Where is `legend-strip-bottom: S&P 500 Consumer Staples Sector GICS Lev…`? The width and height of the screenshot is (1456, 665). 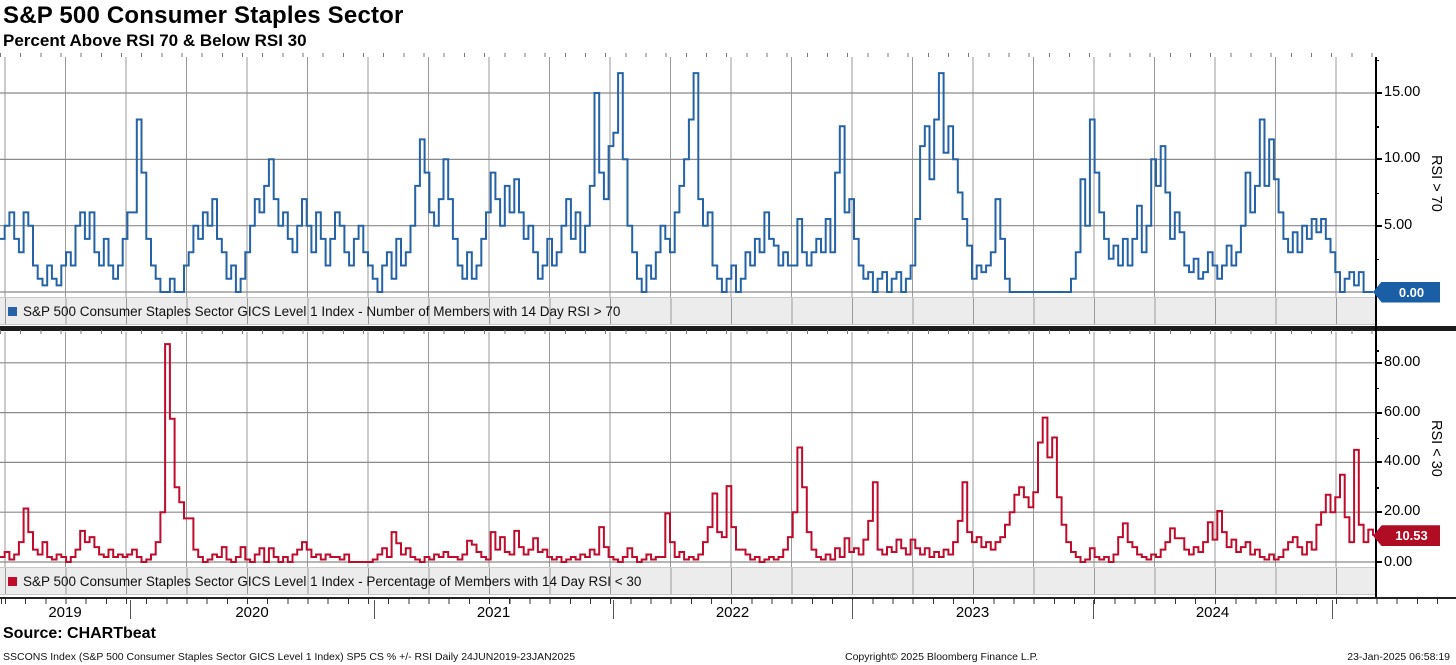
legend-strip-bottom: S&P 500 Consumer Staples Sector GICS Lev… is located at coordinates (687, 581).